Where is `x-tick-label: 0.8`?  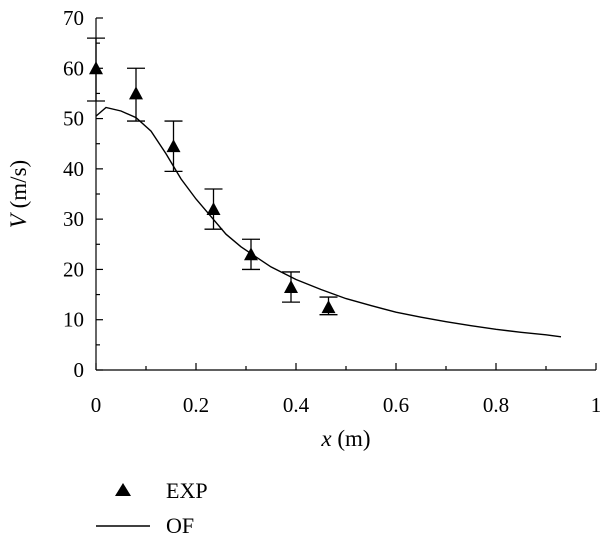 x-tick-label: 0.8 is located at coordinates (496, 405).